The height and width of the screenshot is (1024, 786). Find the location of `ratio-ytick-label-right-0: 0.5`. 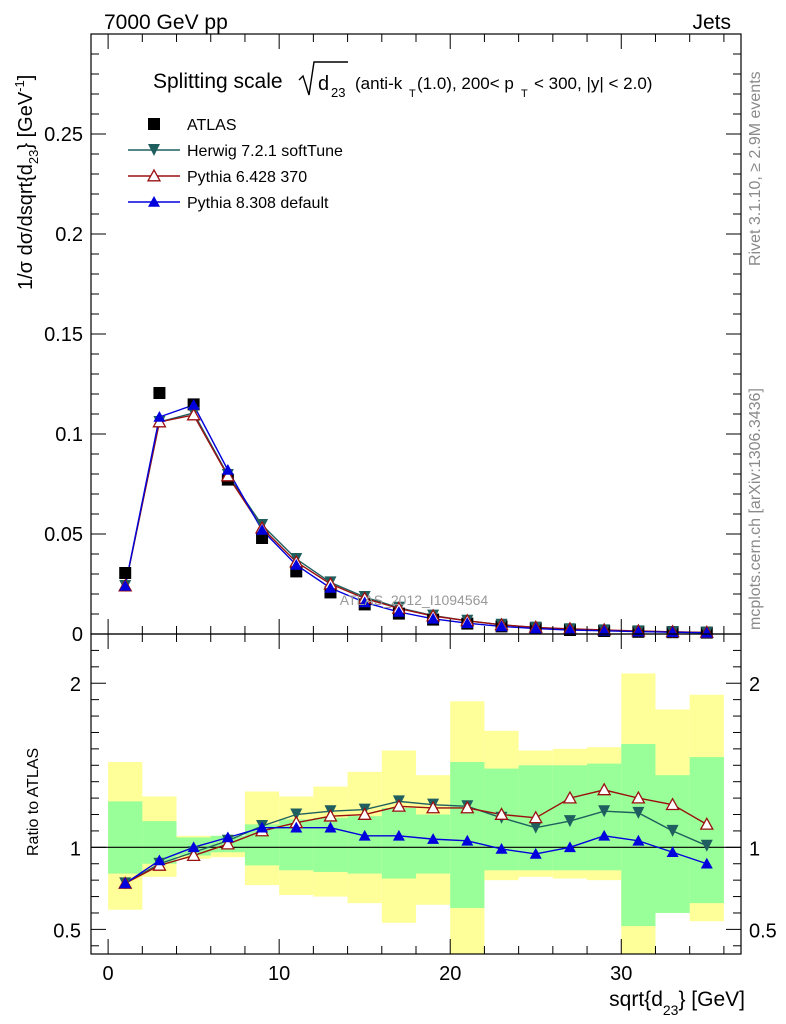

ratio-ytick-label-right-0: 0.5 is located at coordinates (763, 931).